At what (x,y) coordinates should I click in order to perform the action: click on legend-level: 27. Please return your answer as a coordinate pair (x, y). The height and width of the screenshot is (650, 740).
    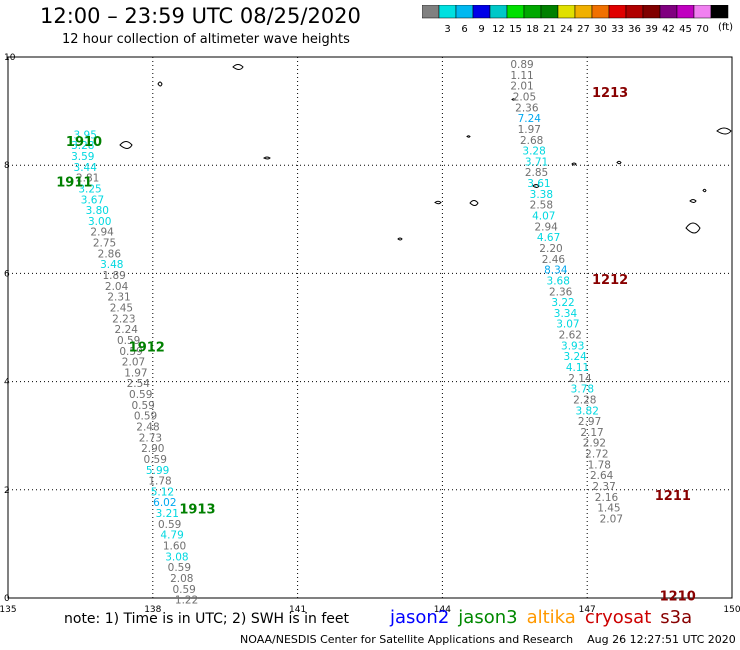
    Looking at the image, I should click on (583, 29).